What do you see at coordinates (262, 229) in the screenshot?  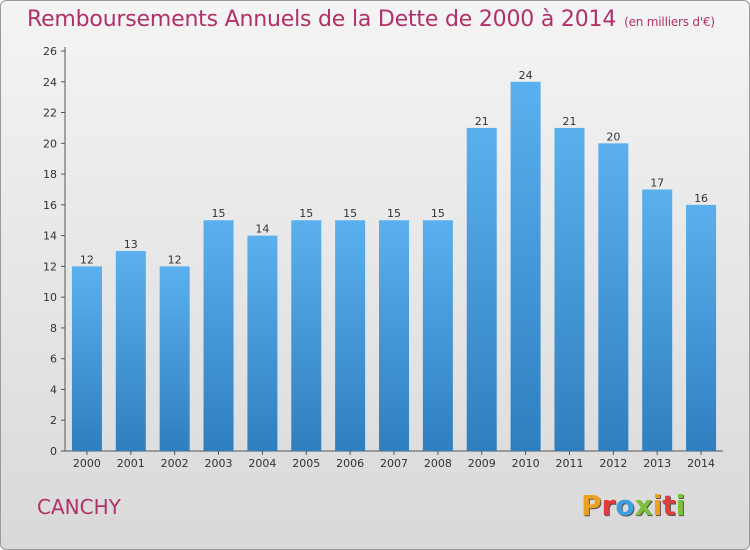 I see `value-label-2004: 14` at bounding box center [262, 229].